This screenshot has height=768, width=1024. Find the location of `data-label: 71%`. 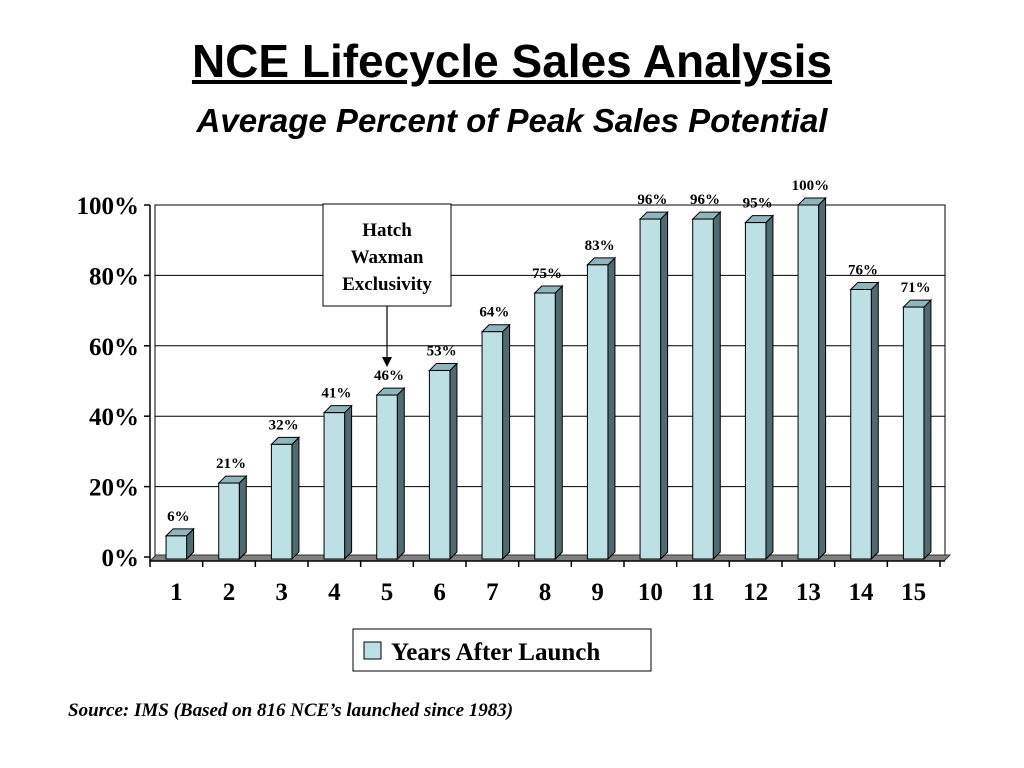

data-label: 71% is located at coordinates (916, 288).